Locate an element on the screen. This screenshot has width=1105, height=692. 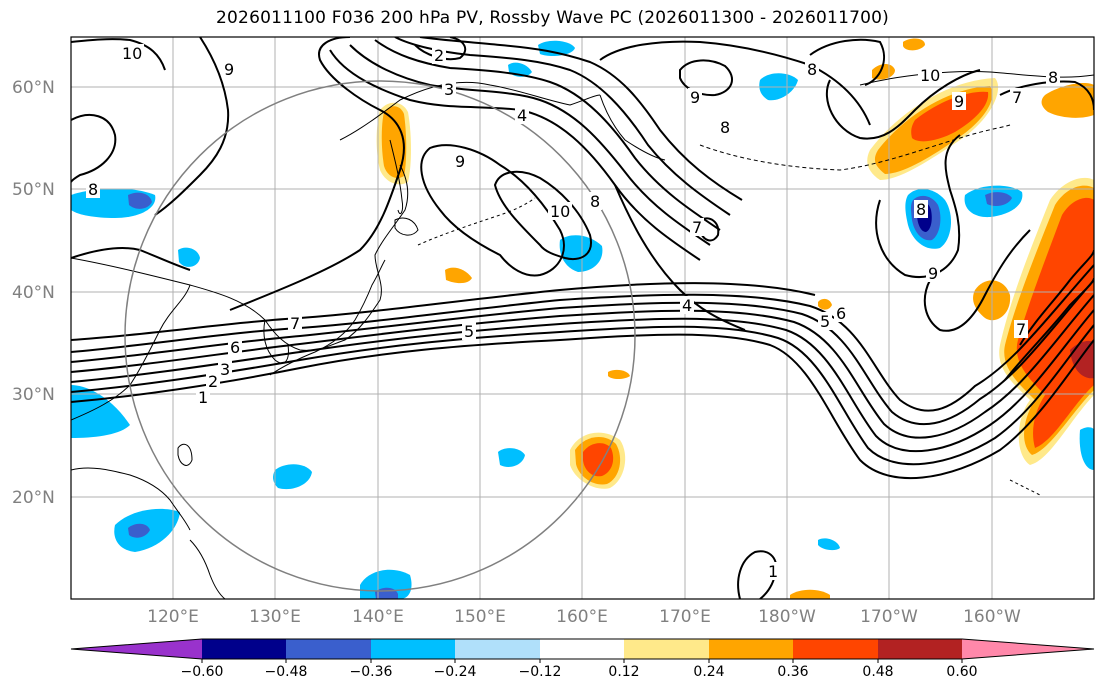
coastline-asia is located at coordinates (240, 257).